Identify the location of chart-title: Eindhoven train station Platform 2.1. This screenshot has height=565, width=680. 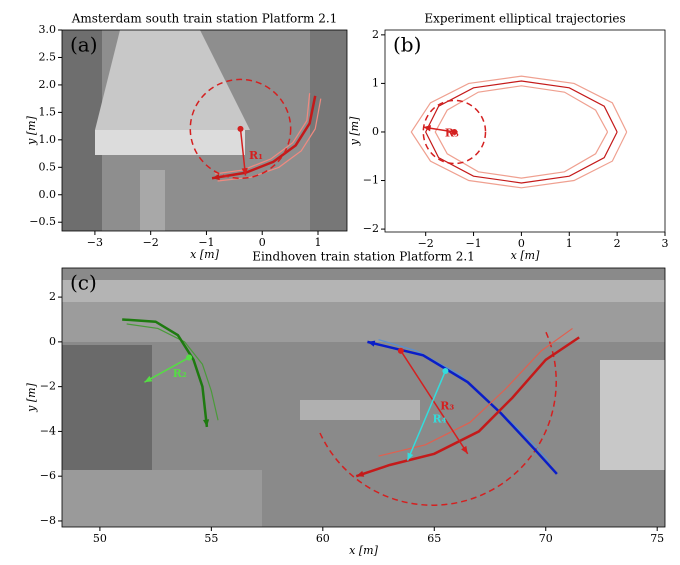
(363, 257).